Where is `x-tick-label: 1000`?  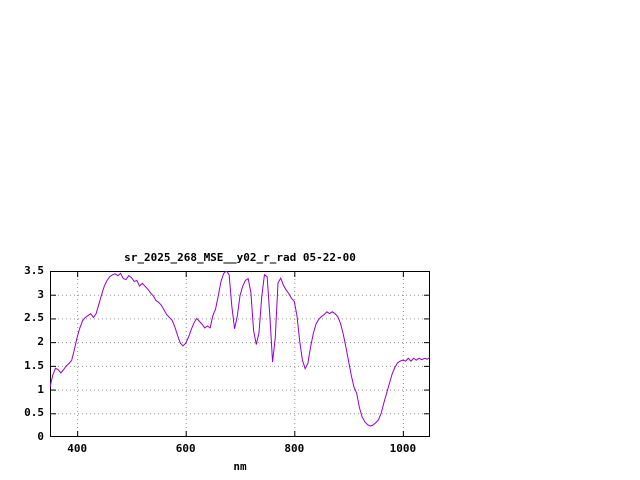
x-tick-label: 1000 is located at coordinates (403, 448).